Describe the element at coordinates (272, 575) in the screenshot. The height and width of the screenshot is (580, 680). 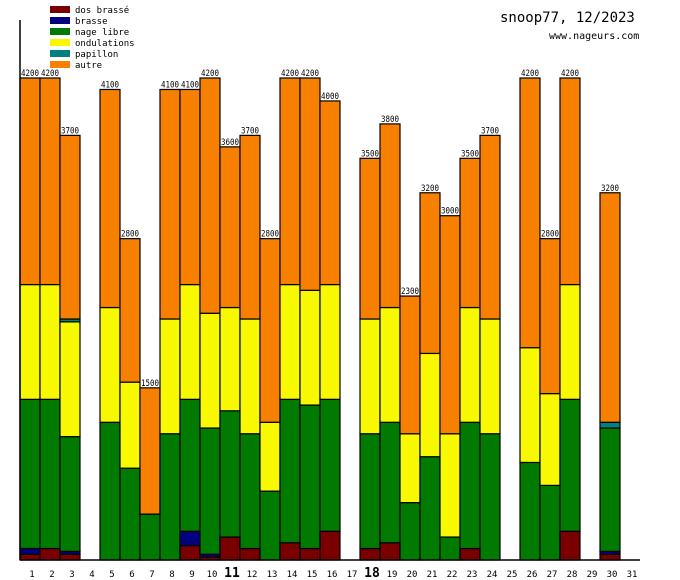
I see `x-tick-label: 13` at that location.